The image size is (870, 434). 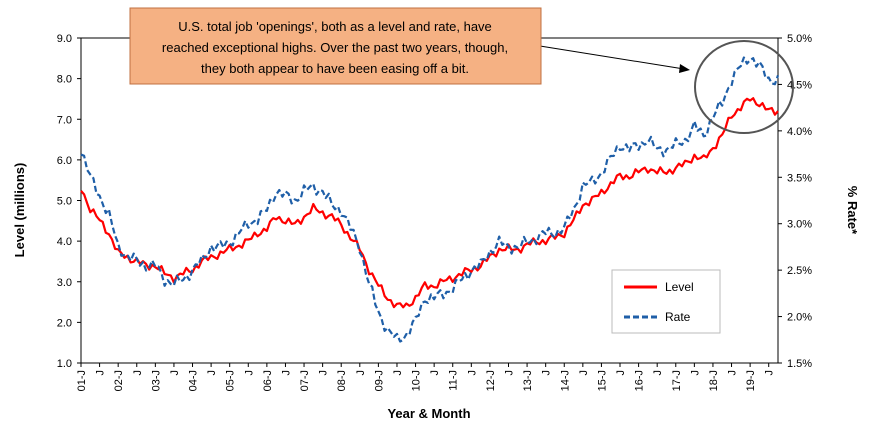 What do you see at coordinates (64, 80) in the screenshot?
I see `y-left-tick-label: 8.0` at bounding box center [64, 80].